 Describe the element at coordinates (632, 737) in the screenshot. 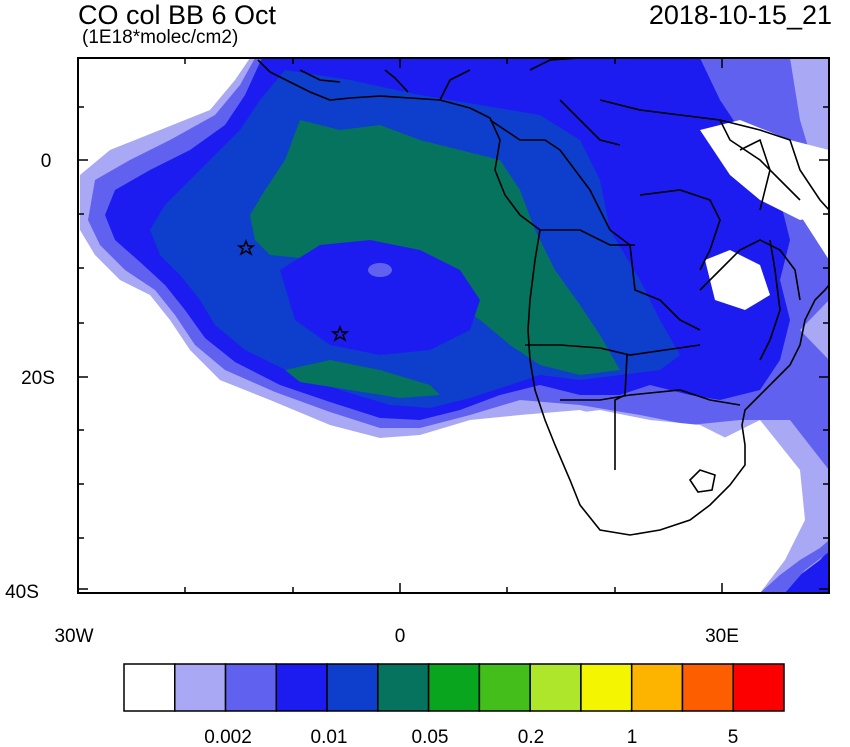

I see `colorbar-label: 1` at that location.